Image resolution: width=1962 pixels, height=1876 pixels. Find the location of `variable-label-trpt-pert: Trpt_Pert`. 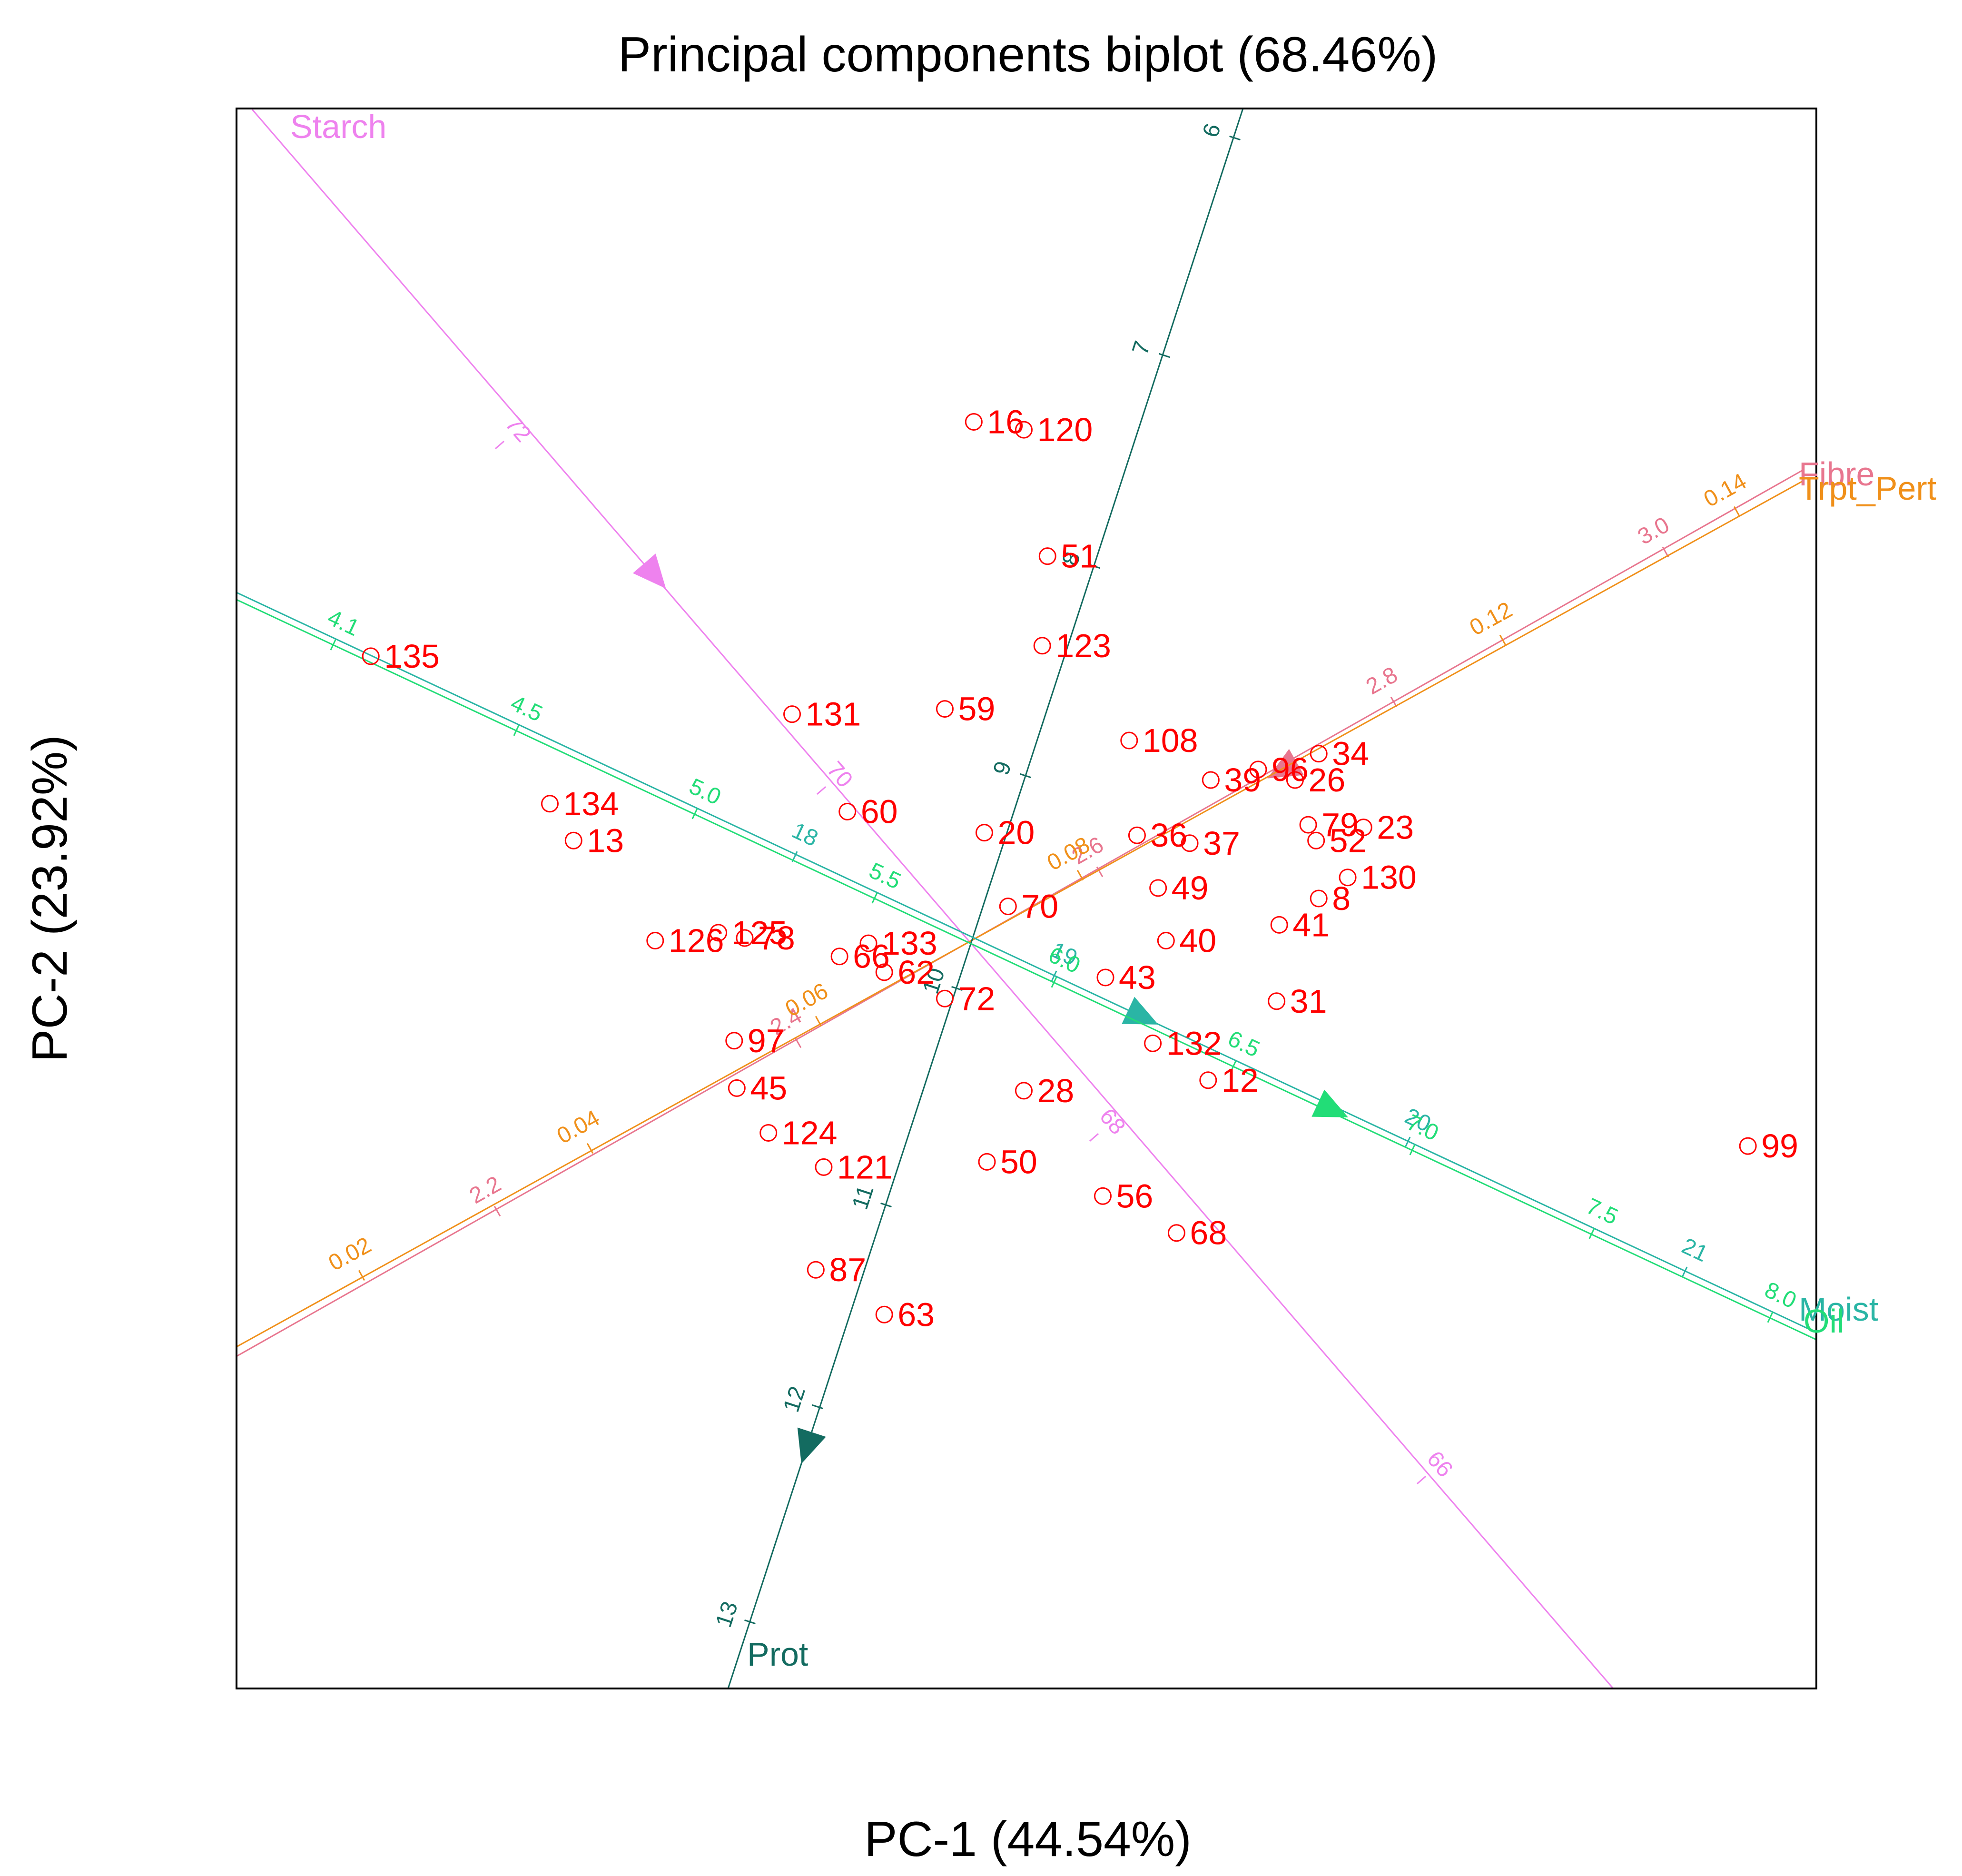

variable-label-trpt-pert: Trpt_Pert is located at coordinates (1868, 488).